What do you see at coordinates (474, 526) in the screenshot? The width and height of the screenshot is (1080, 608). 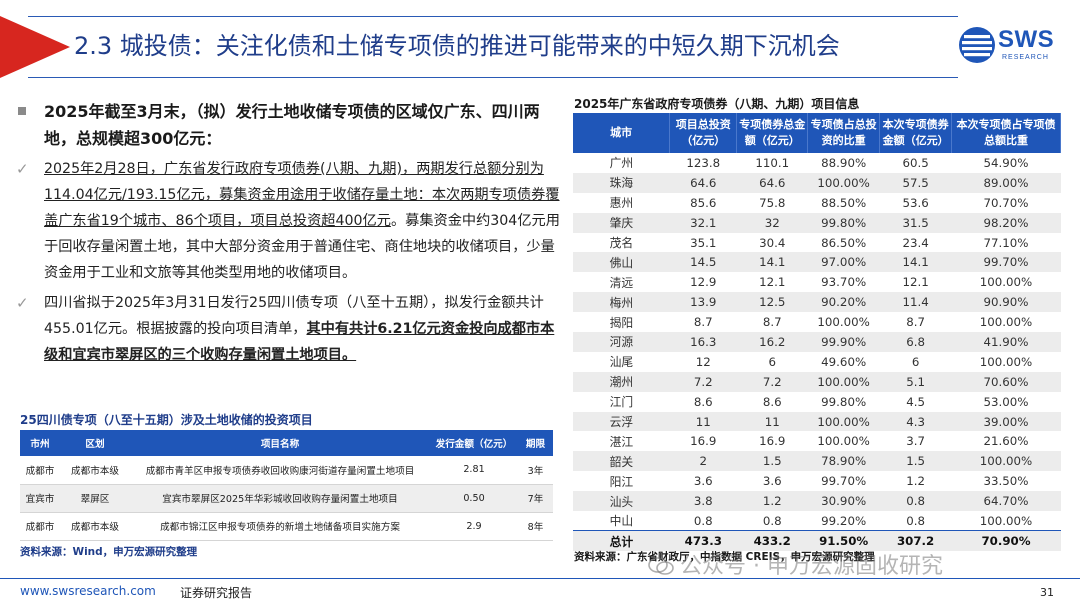 I see `table-cell: 2.9` at bounding box center [474, 526].